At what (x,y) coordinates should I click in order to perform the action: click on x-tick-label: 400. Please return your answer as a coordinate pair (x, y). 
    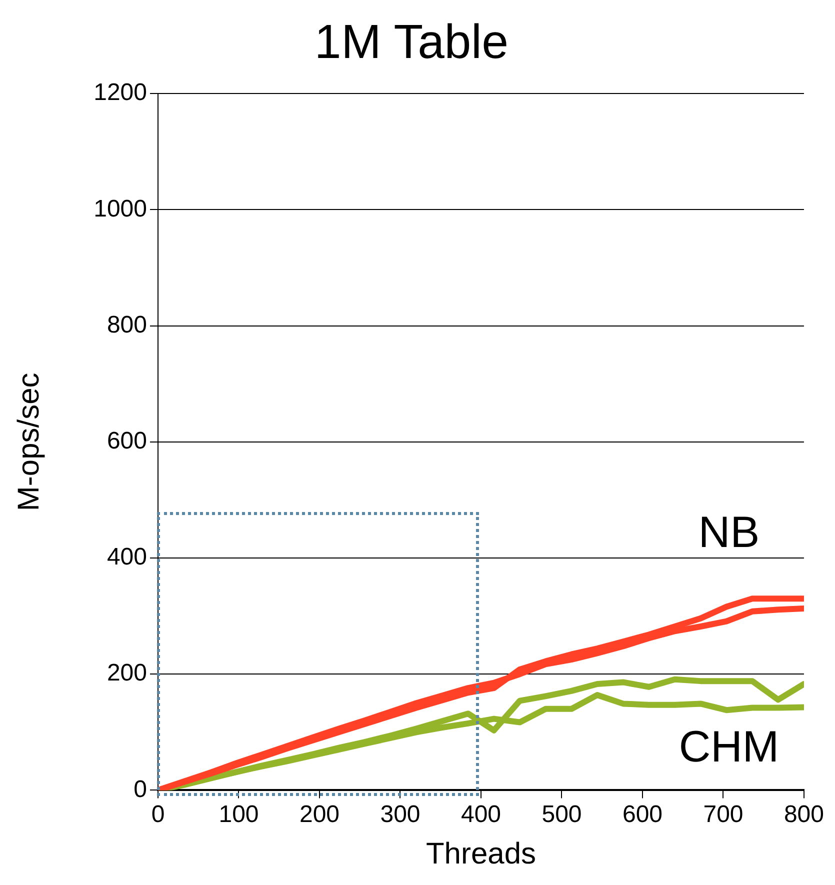
    Looking at the image, I should click on (481, 814).